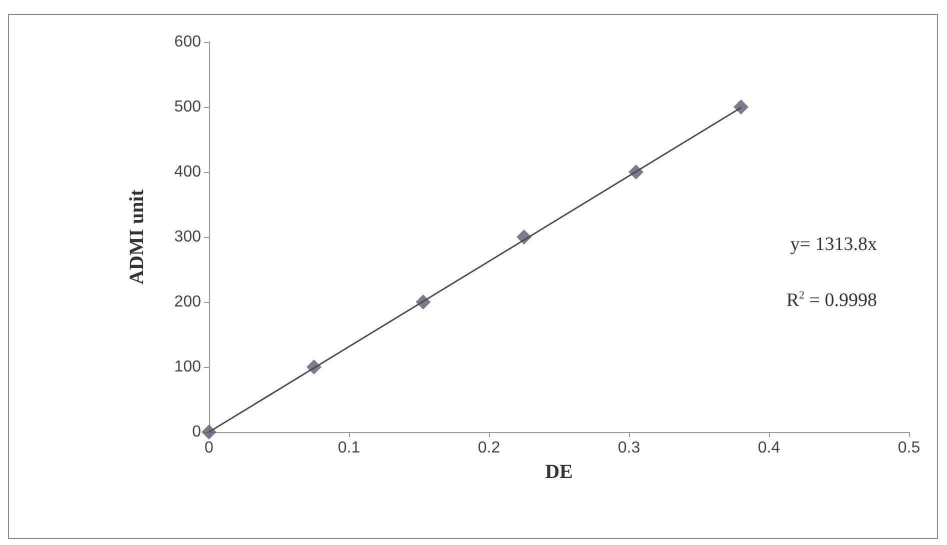 This screenshot has height=545, width=947. What do you see at coordinates (559, 472) in the screenshot?
I see `x-axis-title: DE` at bounding box center [559, 472].